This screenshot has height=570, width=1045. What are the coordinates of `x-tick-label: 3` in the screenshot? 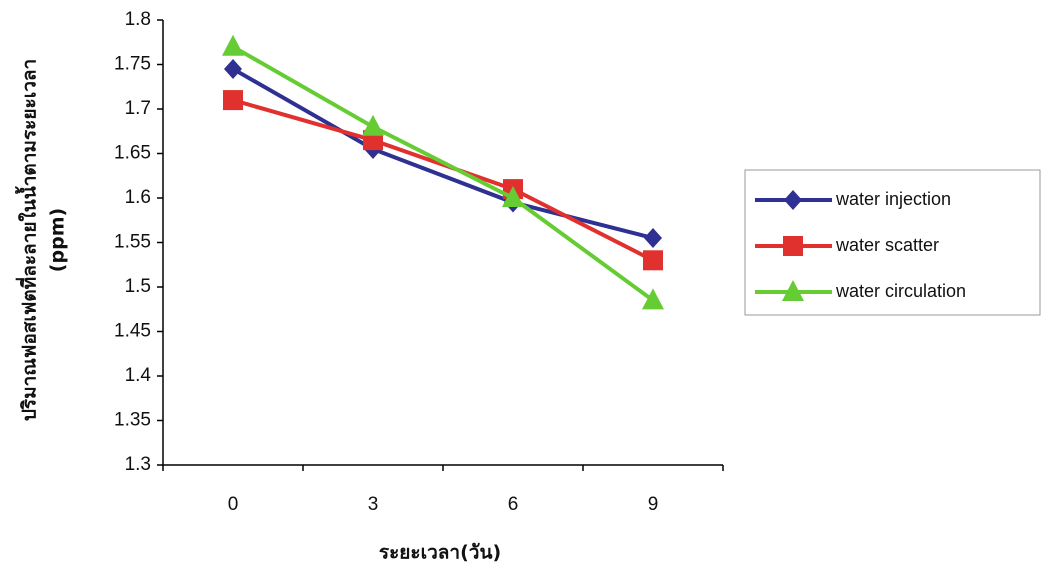 It's located at (373, 504).